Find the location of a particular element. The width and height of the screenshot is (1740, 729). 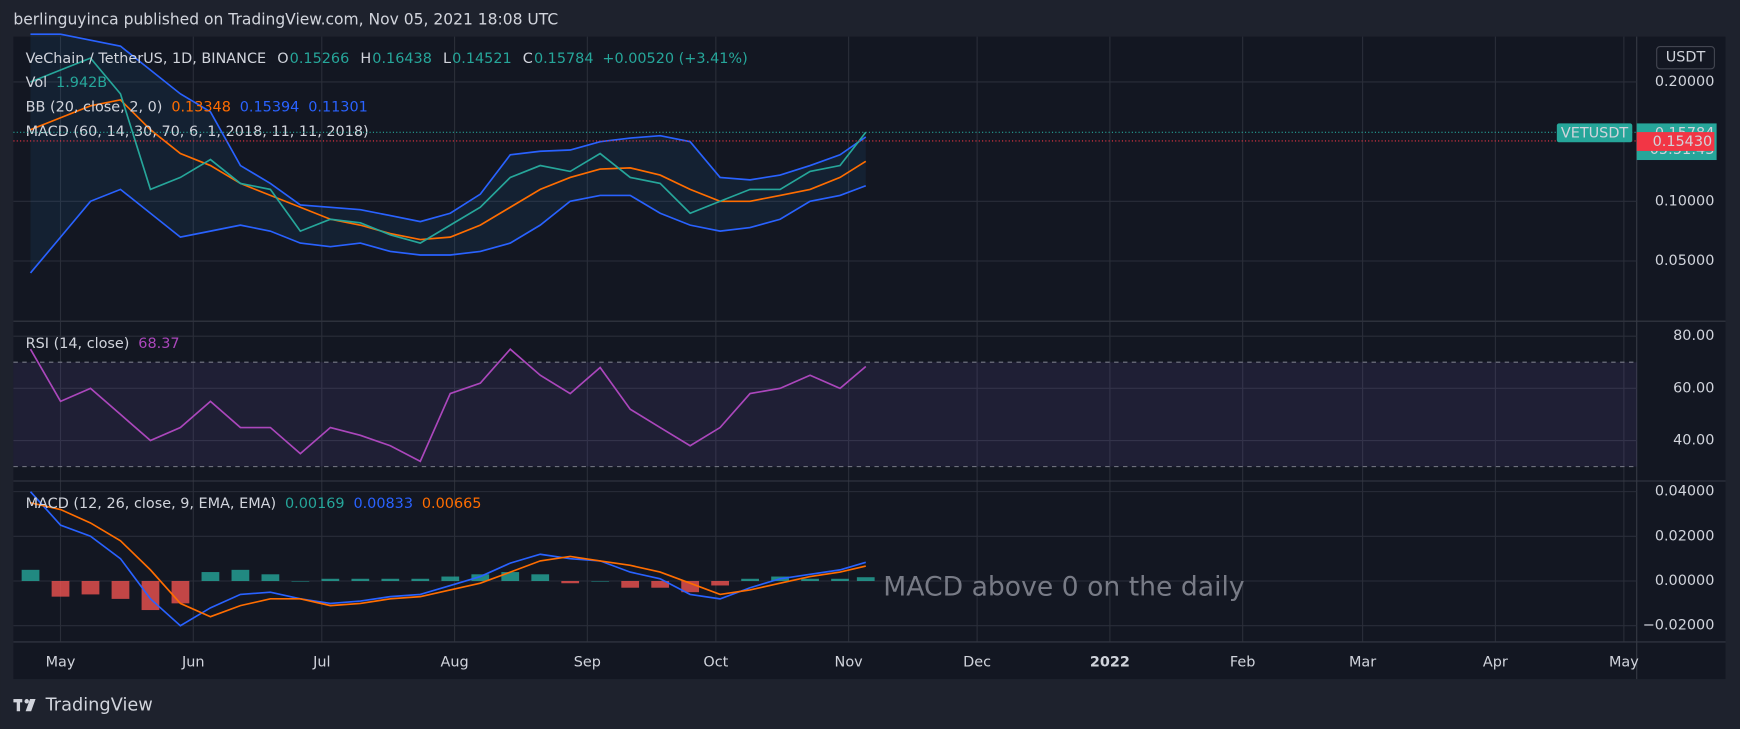

y-tick-label: 80.00 is located at coordinates (1693, 336).